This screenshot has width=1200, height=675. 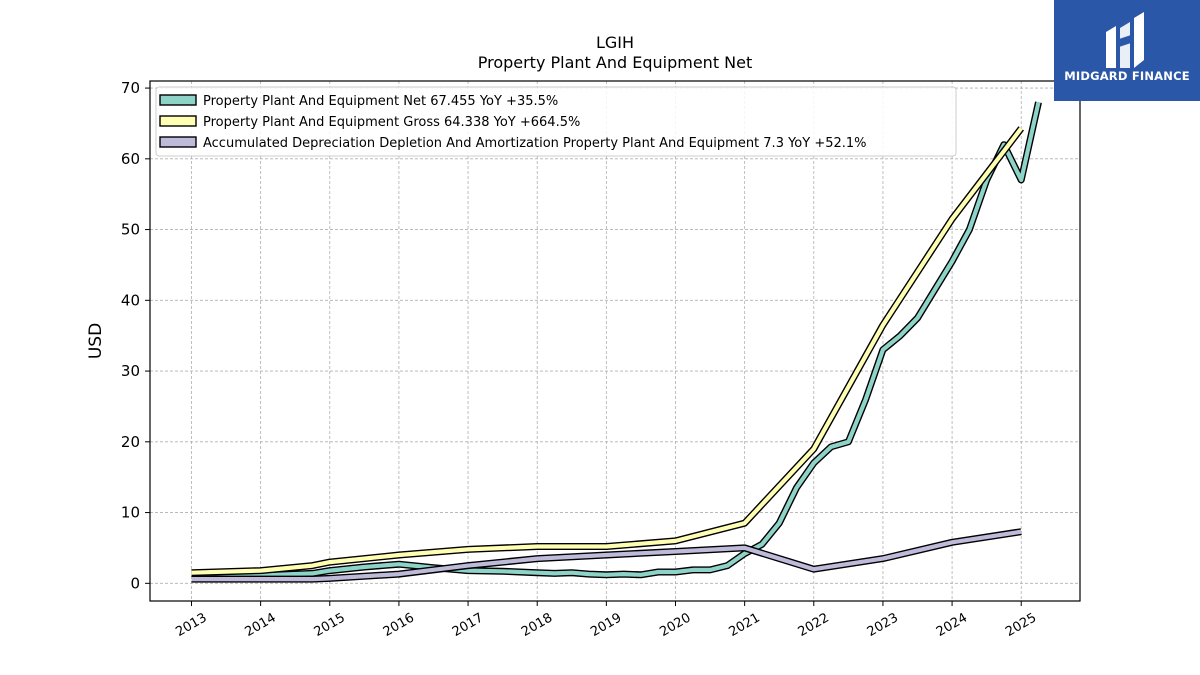 What do you see at coordinates (135, 583) in the screenshot?
I see `y-tick-label: 0` at bounding box center [135, 583].